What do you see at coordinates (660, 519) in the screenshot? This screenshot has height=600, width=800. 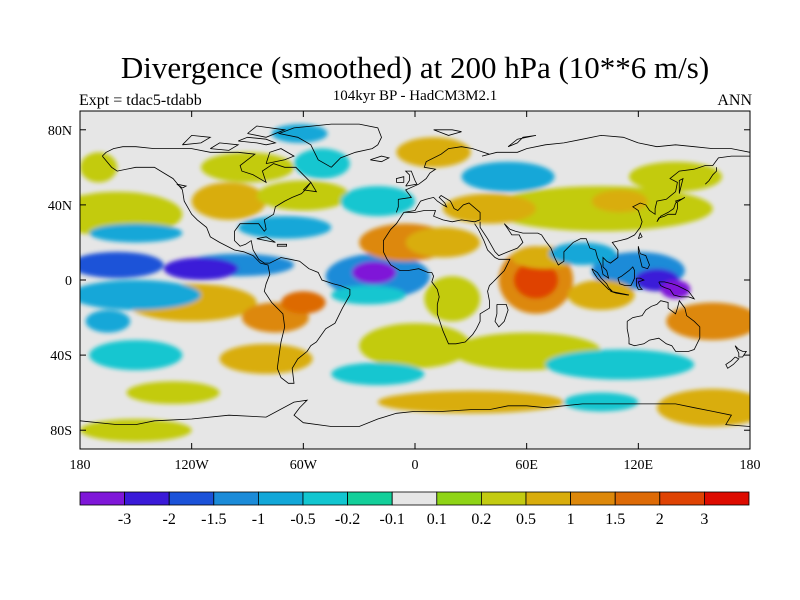 I see `colorbar-label: 2` at bounding box center [660, 519].